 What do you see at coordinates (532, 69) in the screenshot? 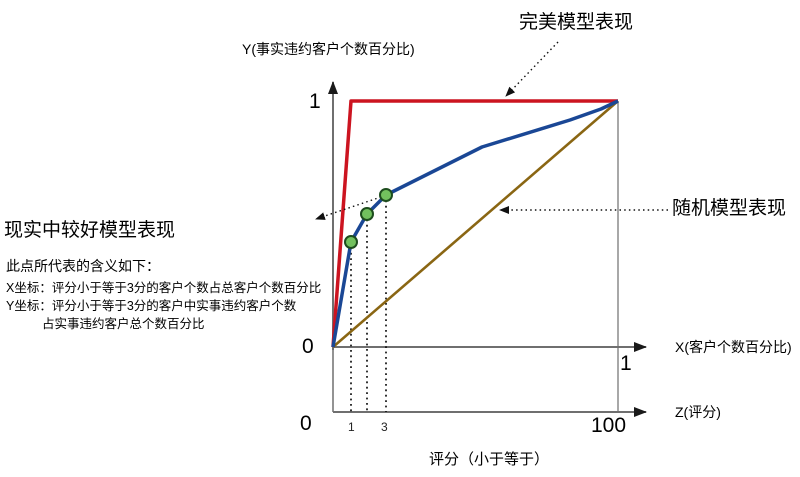
I see `perfect-annotation-arrow` at bounding box center [532, 69].